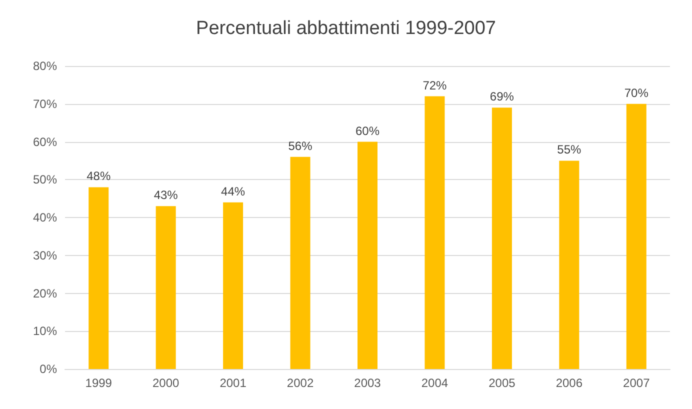 The height and width of the screenshot is (409, 692). Describe the element at coordinates (166, 383) in the screenshot. I see `x-tick-label: 2000` at that location.